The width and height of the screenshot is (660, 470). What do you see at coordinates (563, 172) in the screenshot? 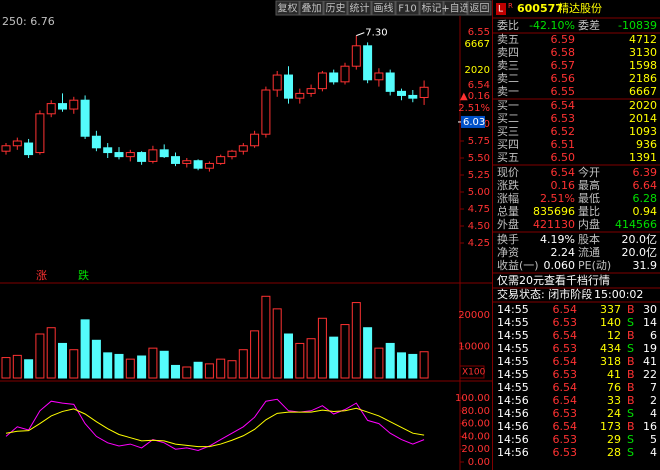
I see `field-value: 6.54` at bounding box center [563, 172].